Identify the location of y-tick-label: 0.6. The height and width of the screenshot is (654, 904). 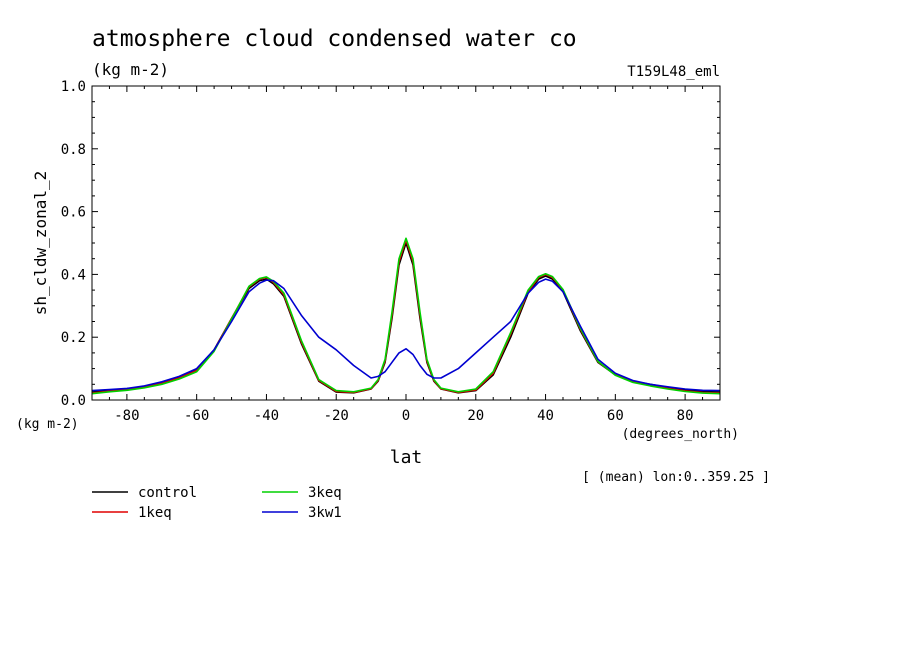
(73, 213).